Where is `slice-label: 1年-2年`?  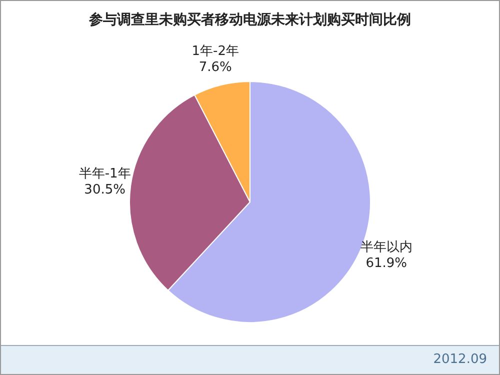 slice-label: 1年-2年 is located at coordinates (215, 52).